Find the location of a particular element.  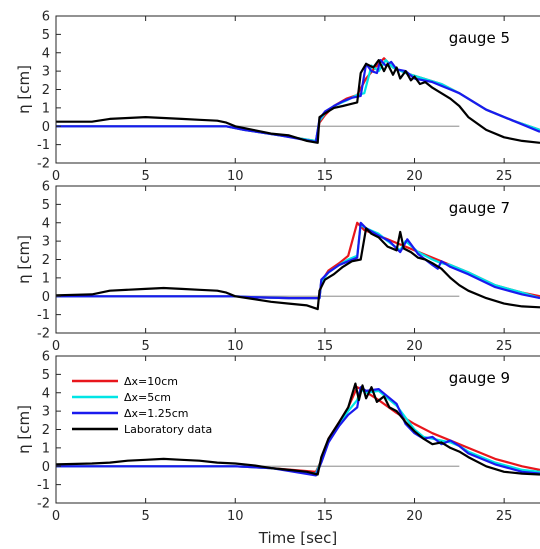

legend: Δx=10cm Δx=5cm Δx=1.25cm Laboratory data is located at coordinates (145, 403).